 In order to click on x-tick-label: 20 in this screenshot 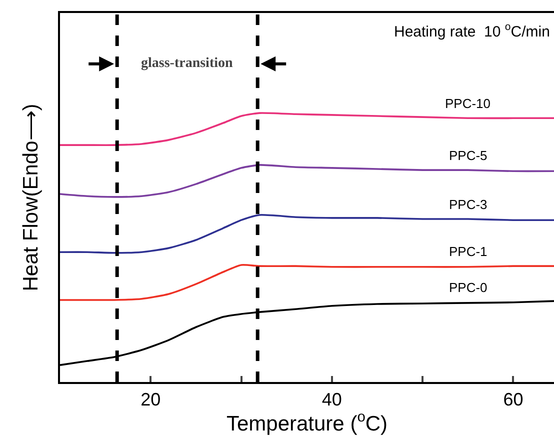, I will do `click(150, 400)`.